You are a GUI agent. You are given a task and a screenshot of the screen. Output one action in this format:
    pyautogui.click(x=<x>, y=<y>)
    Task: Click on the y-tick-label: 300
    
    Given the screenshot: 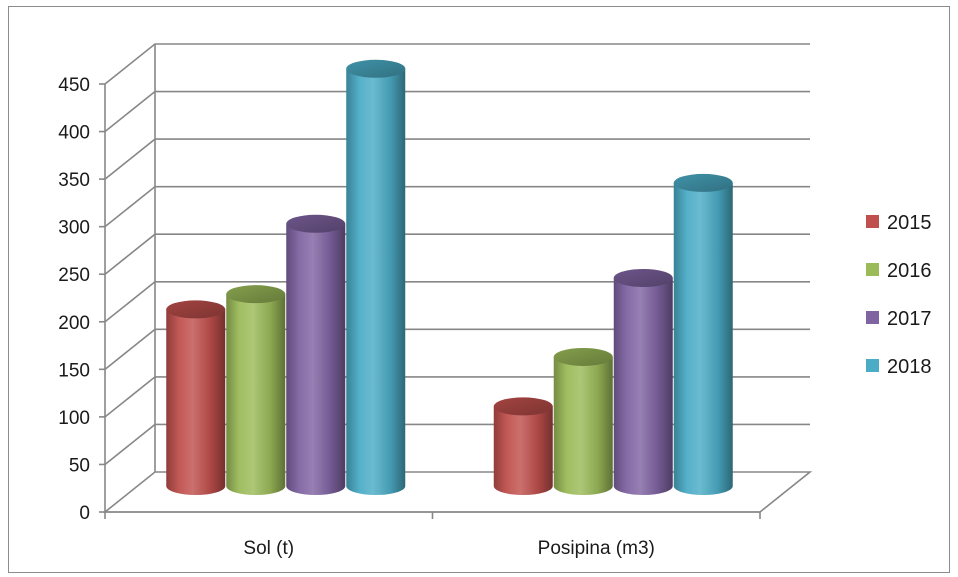 What is the action you would take?
    pyautogui.click(x=74, y=228)
    